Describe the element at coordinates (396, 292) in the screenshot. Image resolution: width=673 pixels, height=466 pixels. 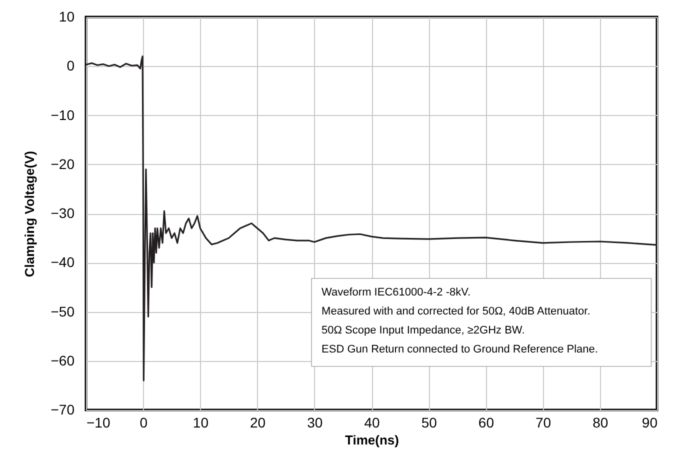
I see `annotation: Waveform IEC61000-4-2 -8kV.` at that location.